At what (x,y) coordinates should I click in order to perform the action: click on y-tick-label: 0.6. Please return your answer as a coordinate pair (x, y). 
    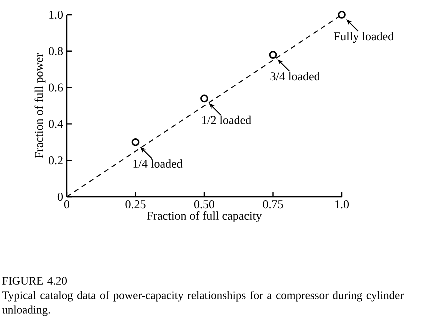
    Looking at the image, I should click on (56, 88).